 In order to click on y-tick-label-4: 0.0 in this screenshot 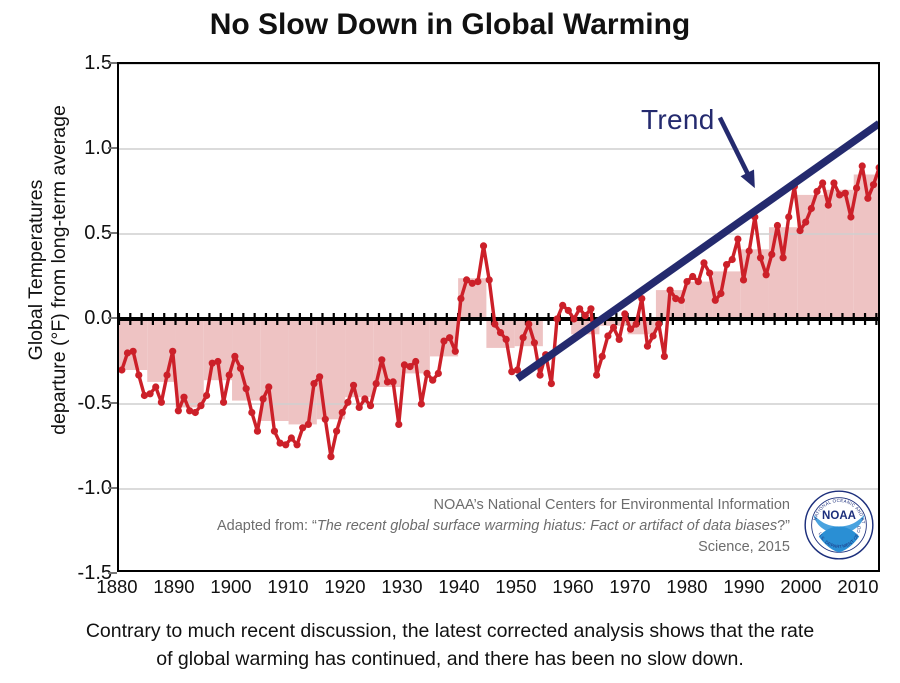, I will do `click(98, 318)`.